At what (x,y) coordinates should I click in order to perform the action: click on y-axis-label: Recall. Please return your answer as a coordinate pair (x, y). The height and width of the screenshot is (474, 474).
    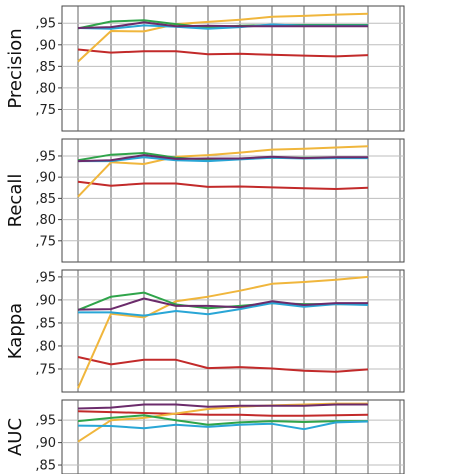
    Looking at the image, I should click on (15, 201).